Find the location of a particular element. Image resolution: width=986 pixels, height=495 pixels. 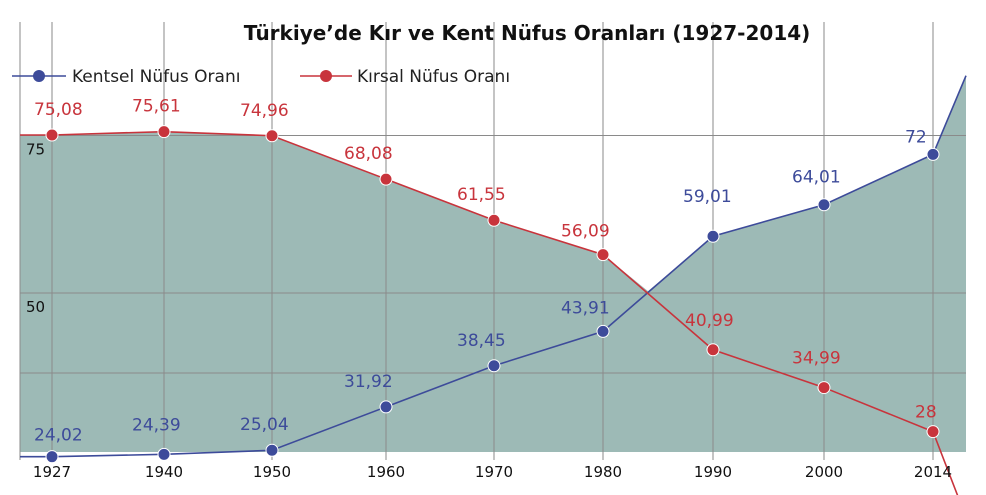

urban-data-label: 43,91 is located at coordinates (585, 308).